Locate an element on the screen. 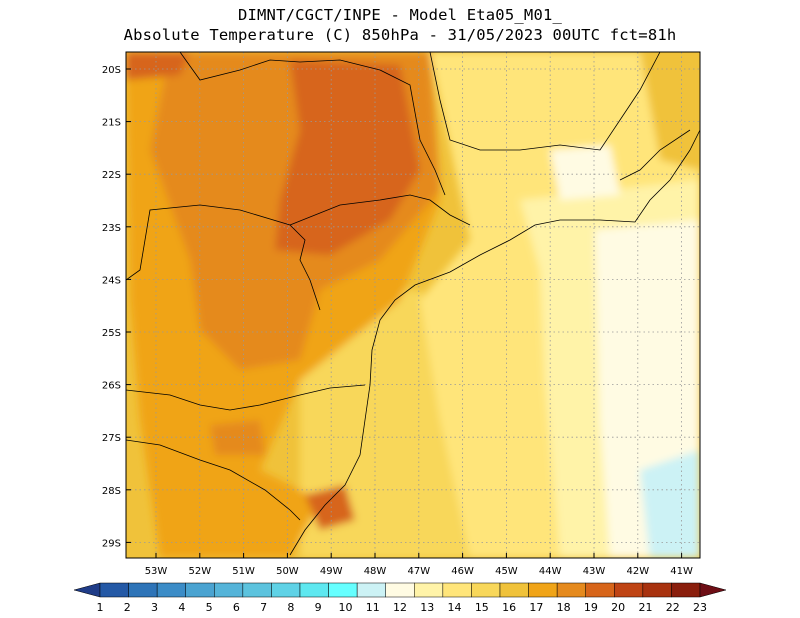  border-mg-rj is located at coordinates (545, 101).